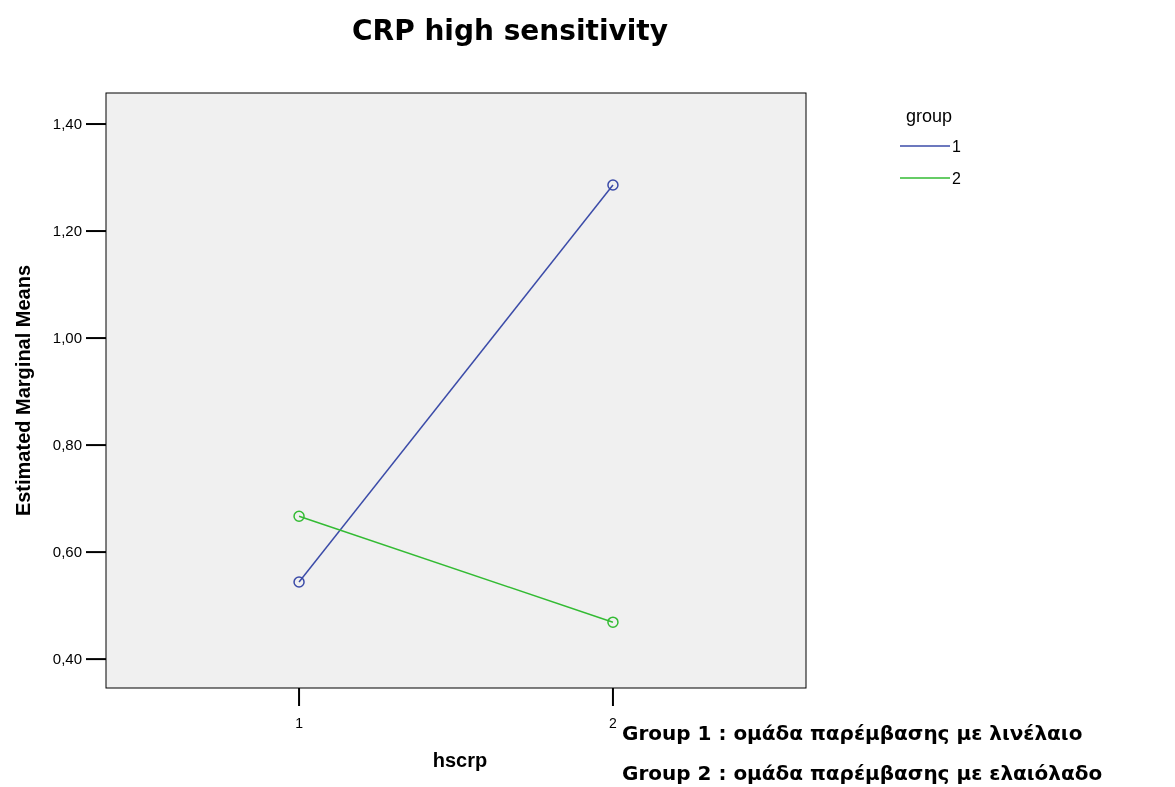 Image resolution: width=1175 pixels, height=787 pixels. What do you see at coordinates (67, 124) in the screenshot?
I see `y-tick-label: 1,40` at bounding box center [67, 124].